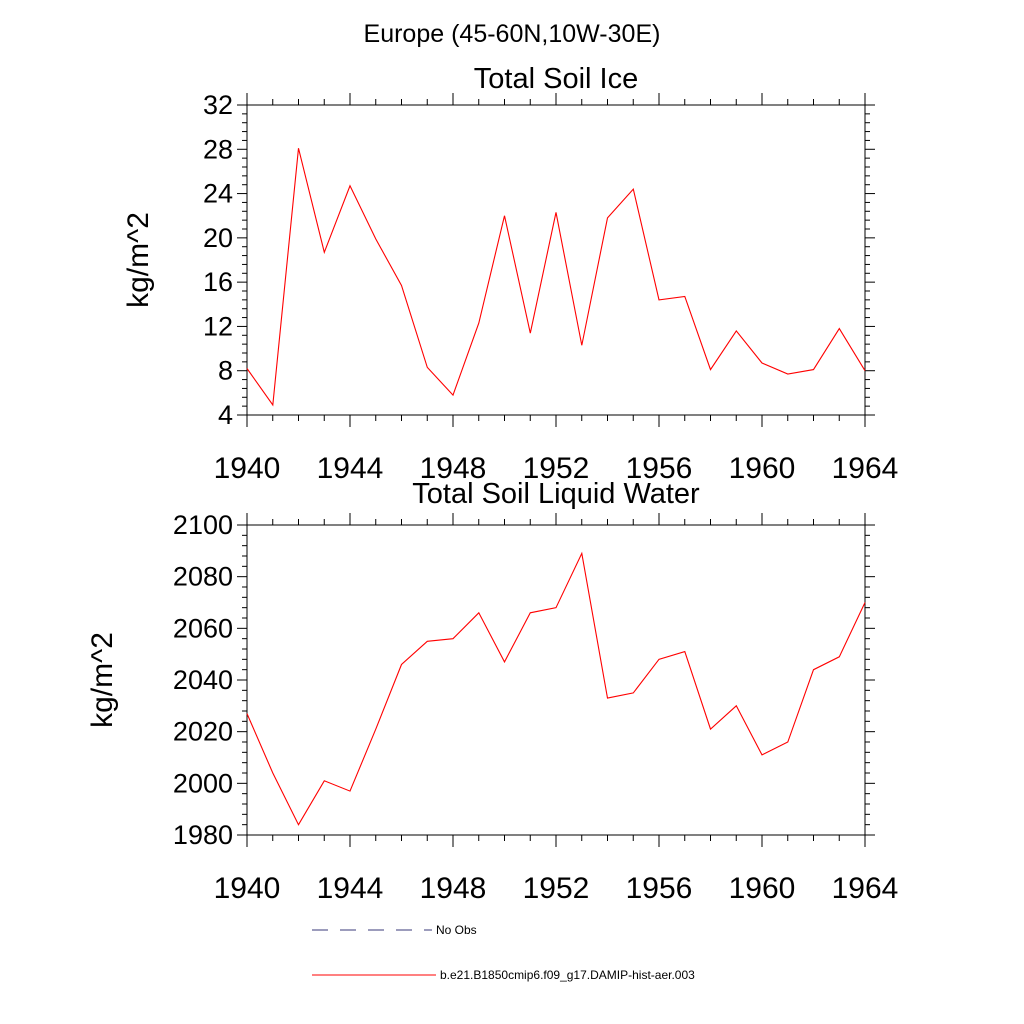  What do you see at coordinates (203, 732) in the screenshot?
I see `y-tick-label: 2020` at bounding box center [203, 732].